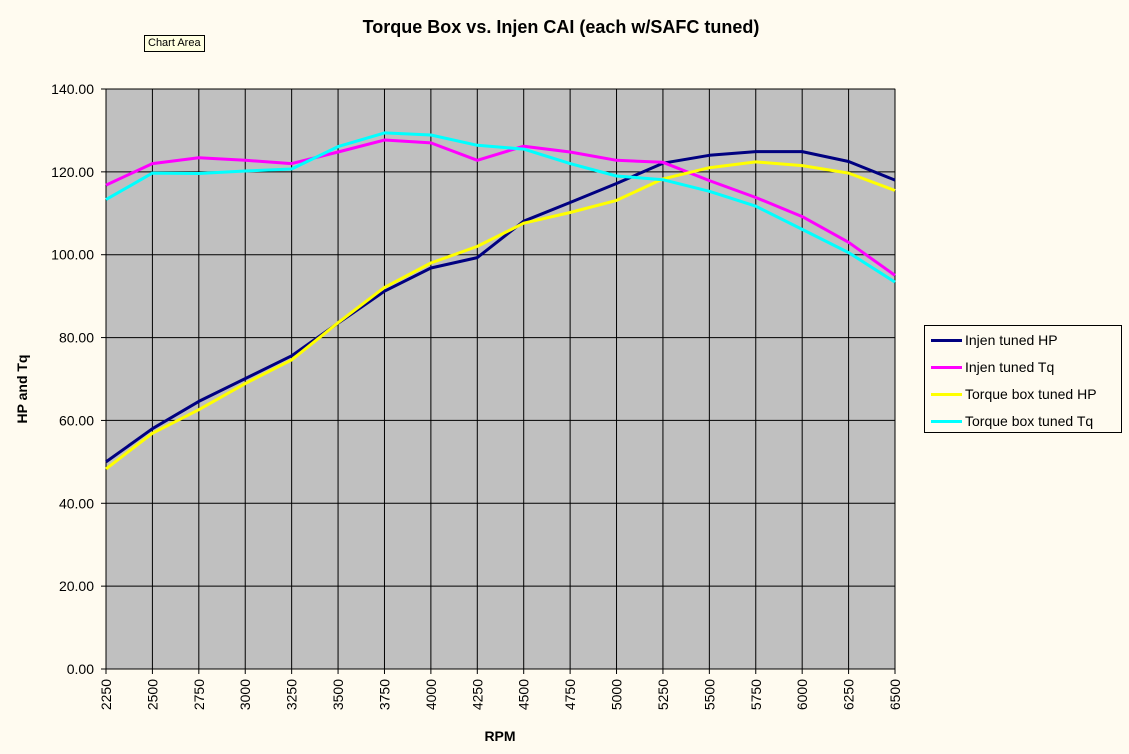 The height and width of the screenshot is (754, 1129). Describe the element at coordinates (756, 694) in the screenshot. I see `x-tick-label: 5750` at that location.